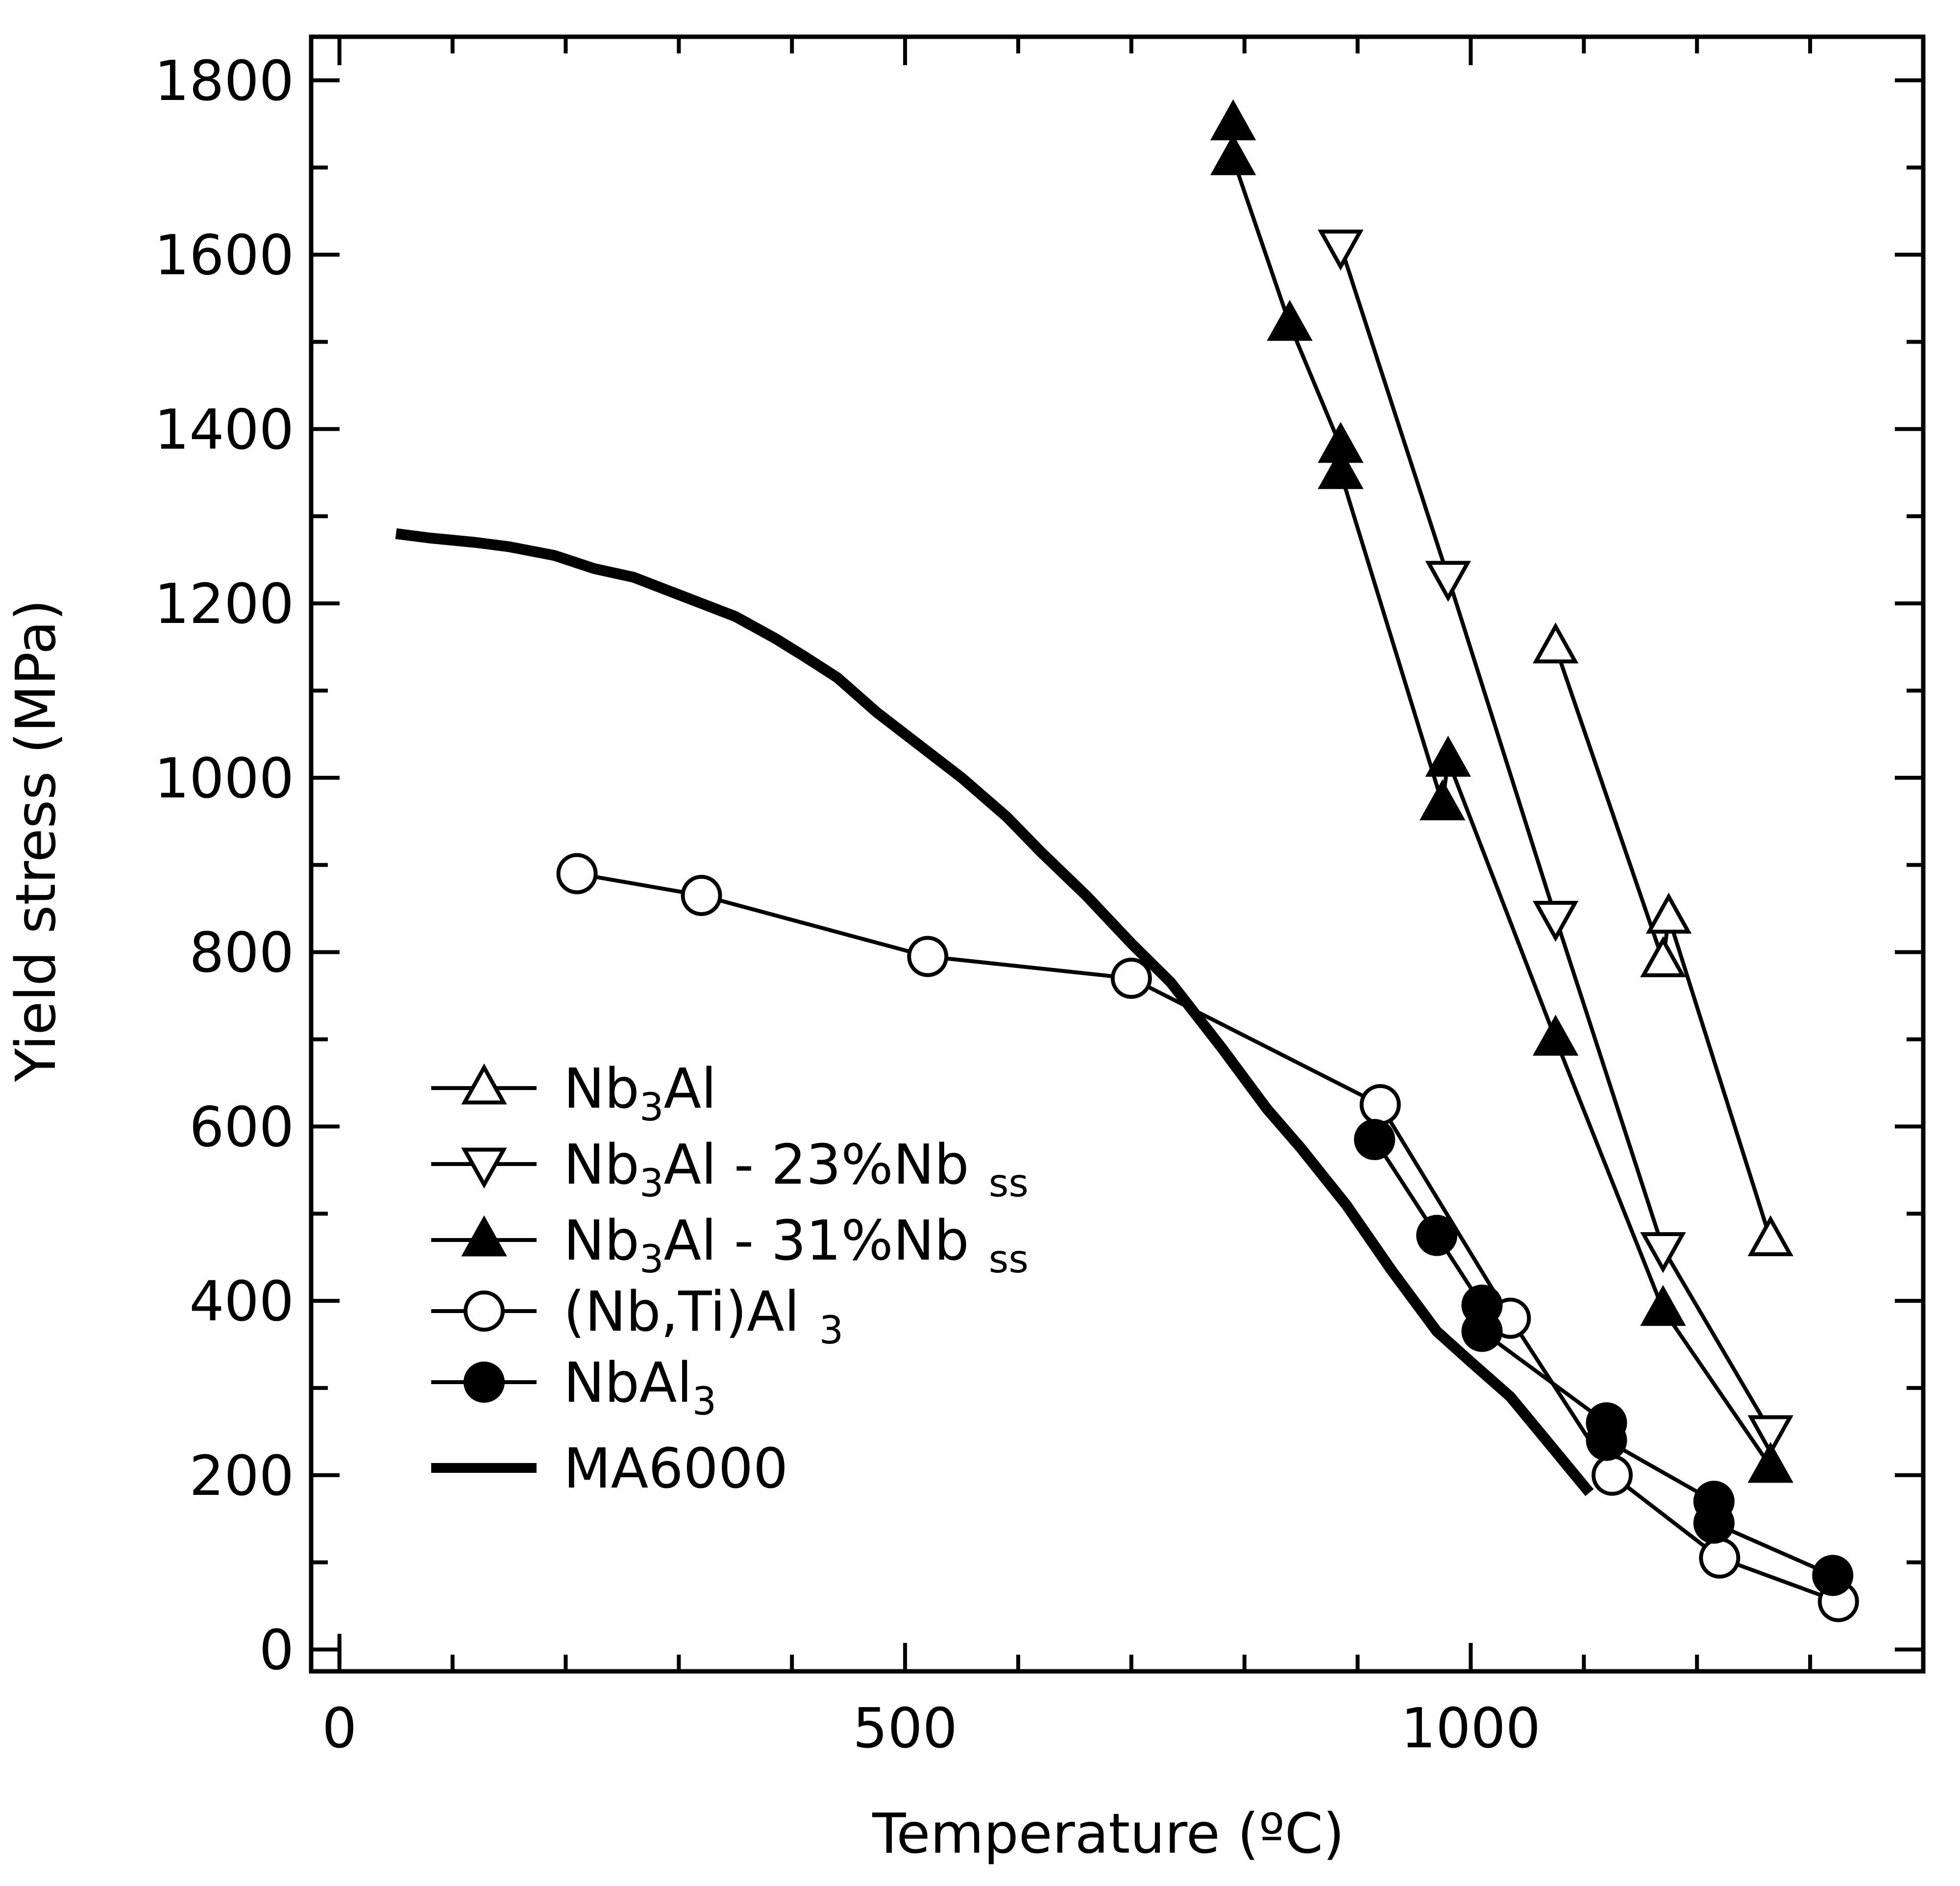  What do you see at coordinates (224, 256) in the screenshot?
I see `y-tick-label: 1600` at bounding box center [224, 256].